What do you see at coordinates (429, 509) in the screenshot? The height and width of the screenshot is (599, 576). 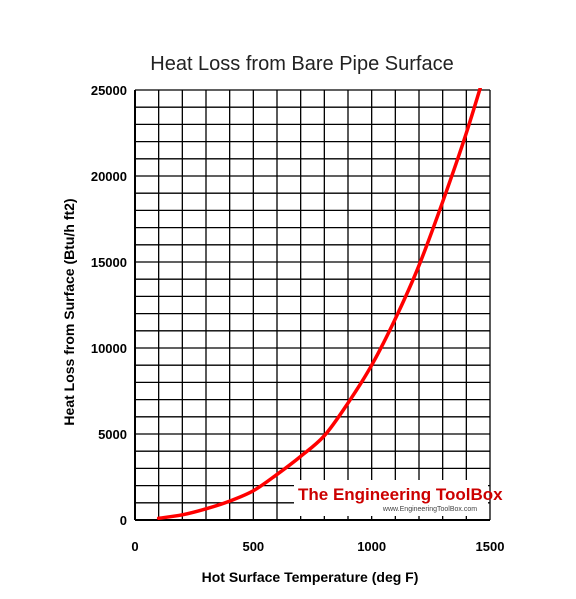 I see `watermark-url: www.EngineeringToolBox.com` at bounding box center [429, 509].